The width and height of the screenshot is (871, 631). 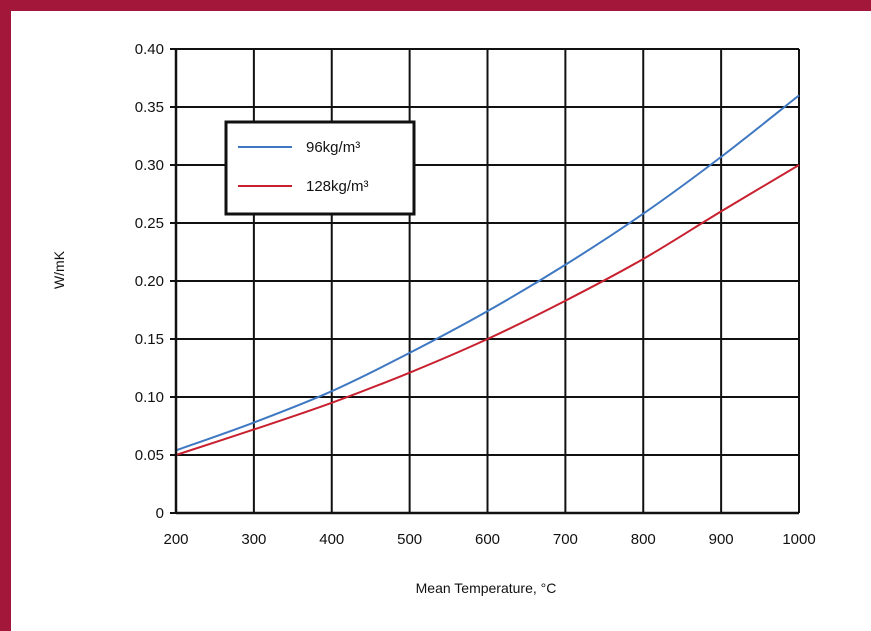 I want to click on y-tick-label-1: 0.05, so click(x=149, y=455).